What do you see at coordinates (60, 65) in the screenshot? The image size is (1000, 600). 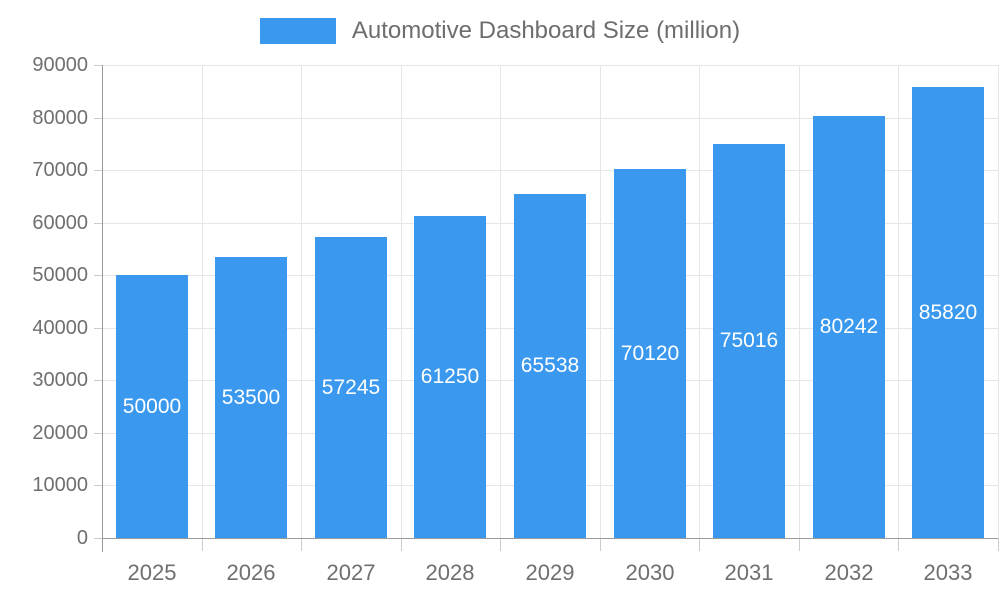 I see `y-axis-label: 90000` at bounding box center [60, 65].